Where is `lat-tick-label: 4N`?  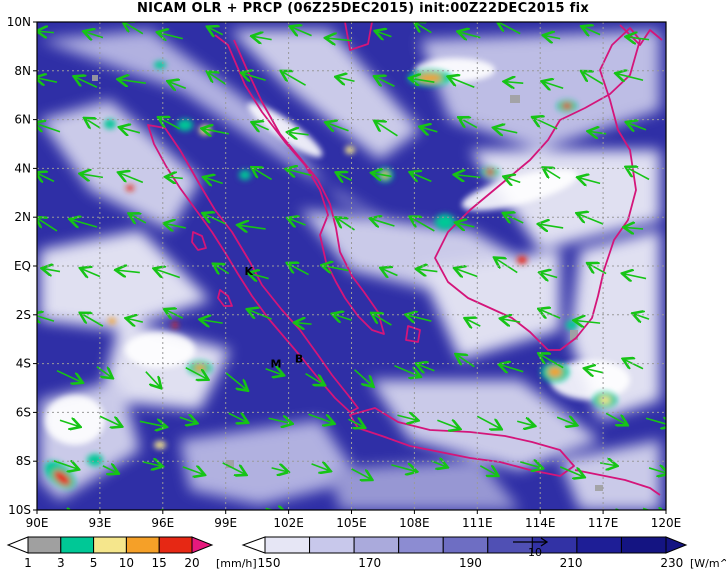
lat-tick-label: 4N is located at coordinates (22, 168).